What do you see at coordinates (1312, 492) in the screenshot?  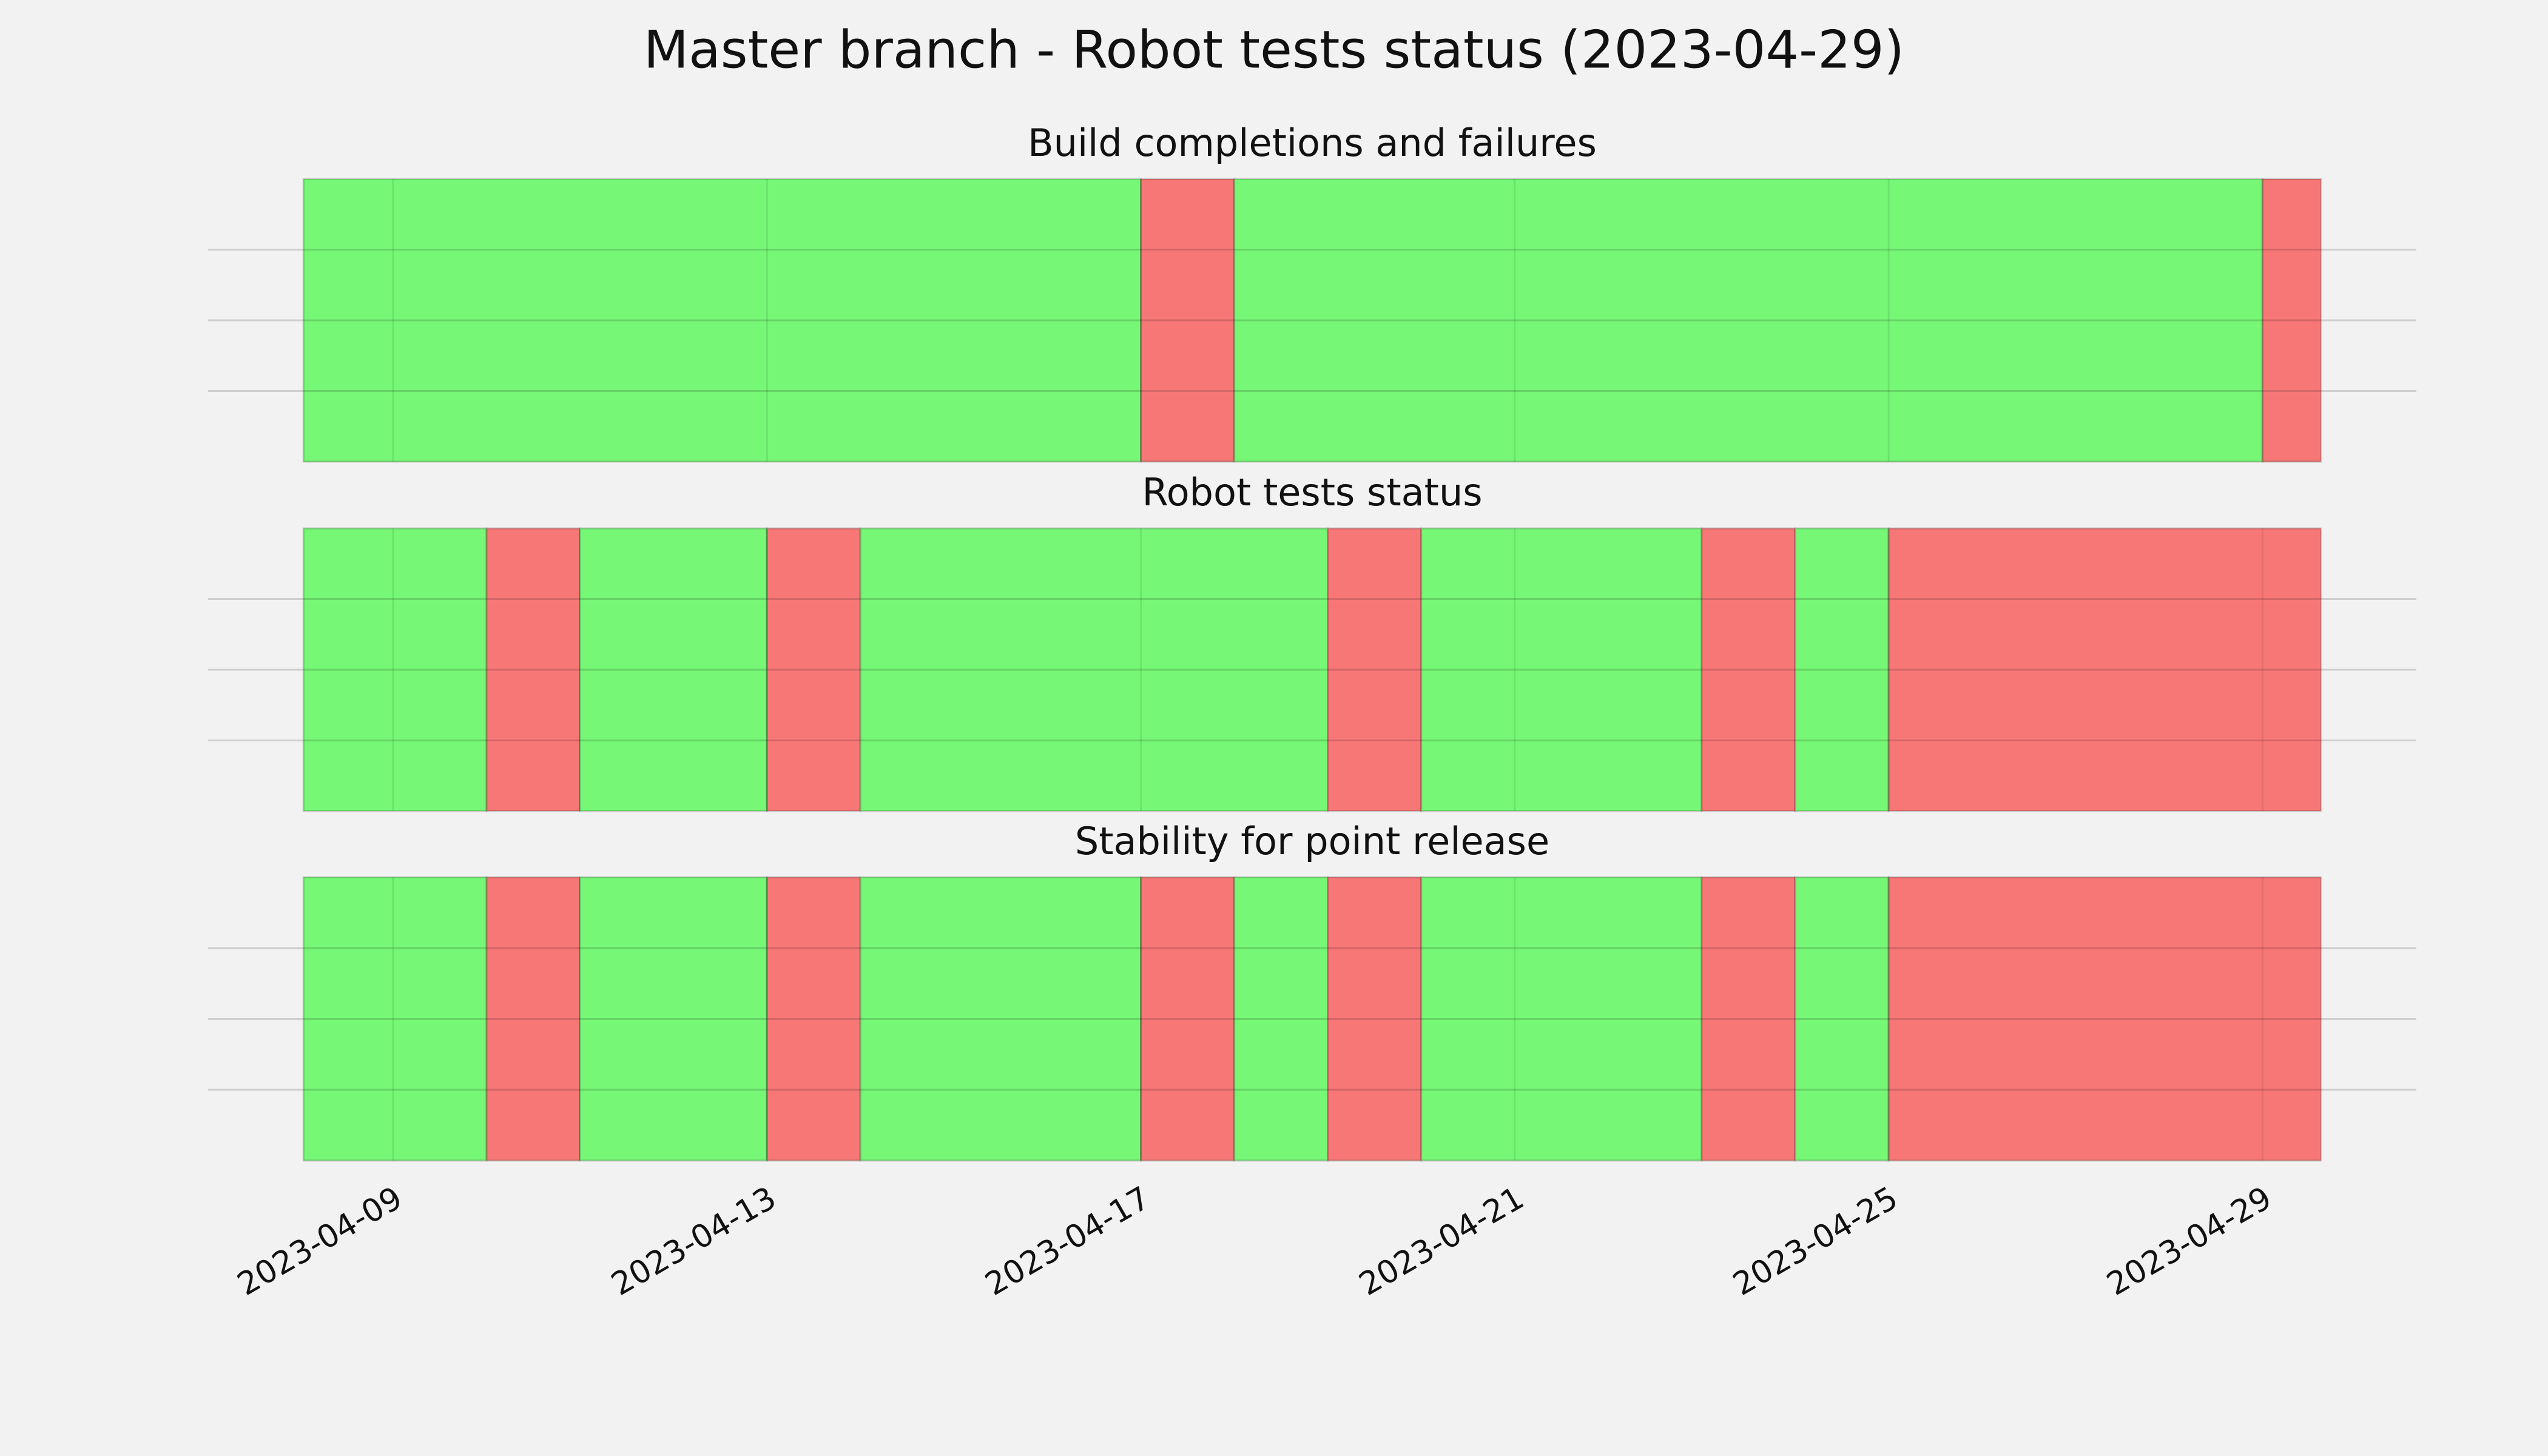 I see `panel-title: Robot tests status` at bounding box center [1312, 492].